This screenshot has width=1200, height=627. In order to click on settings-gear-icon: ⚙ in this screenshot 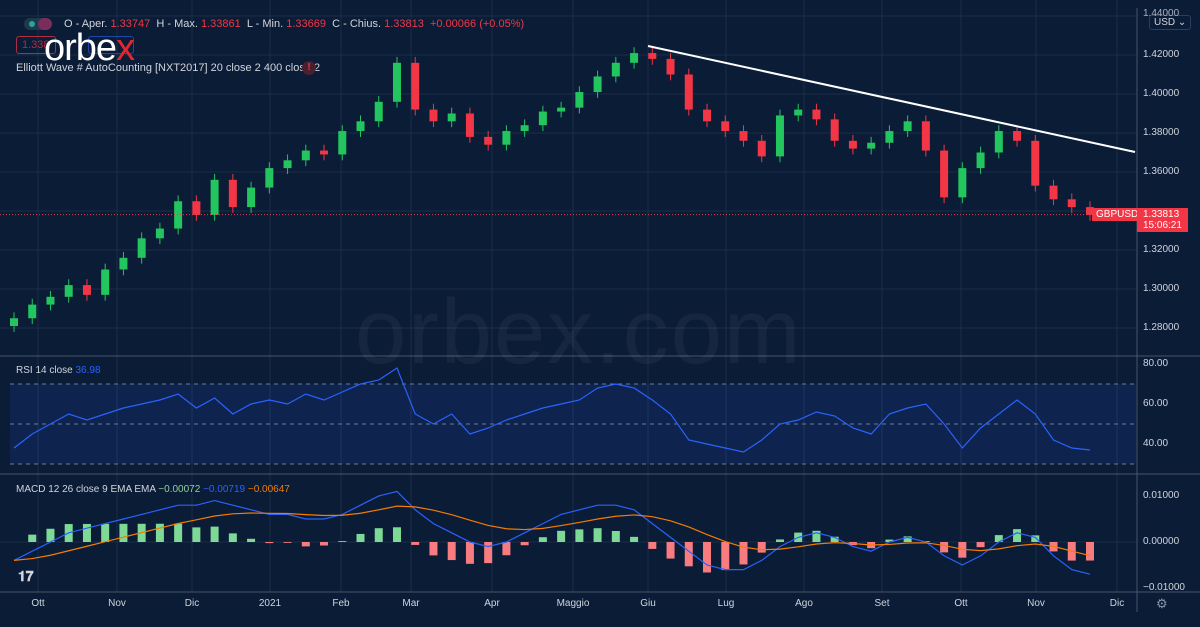, I will do `click(1162, 603)`.